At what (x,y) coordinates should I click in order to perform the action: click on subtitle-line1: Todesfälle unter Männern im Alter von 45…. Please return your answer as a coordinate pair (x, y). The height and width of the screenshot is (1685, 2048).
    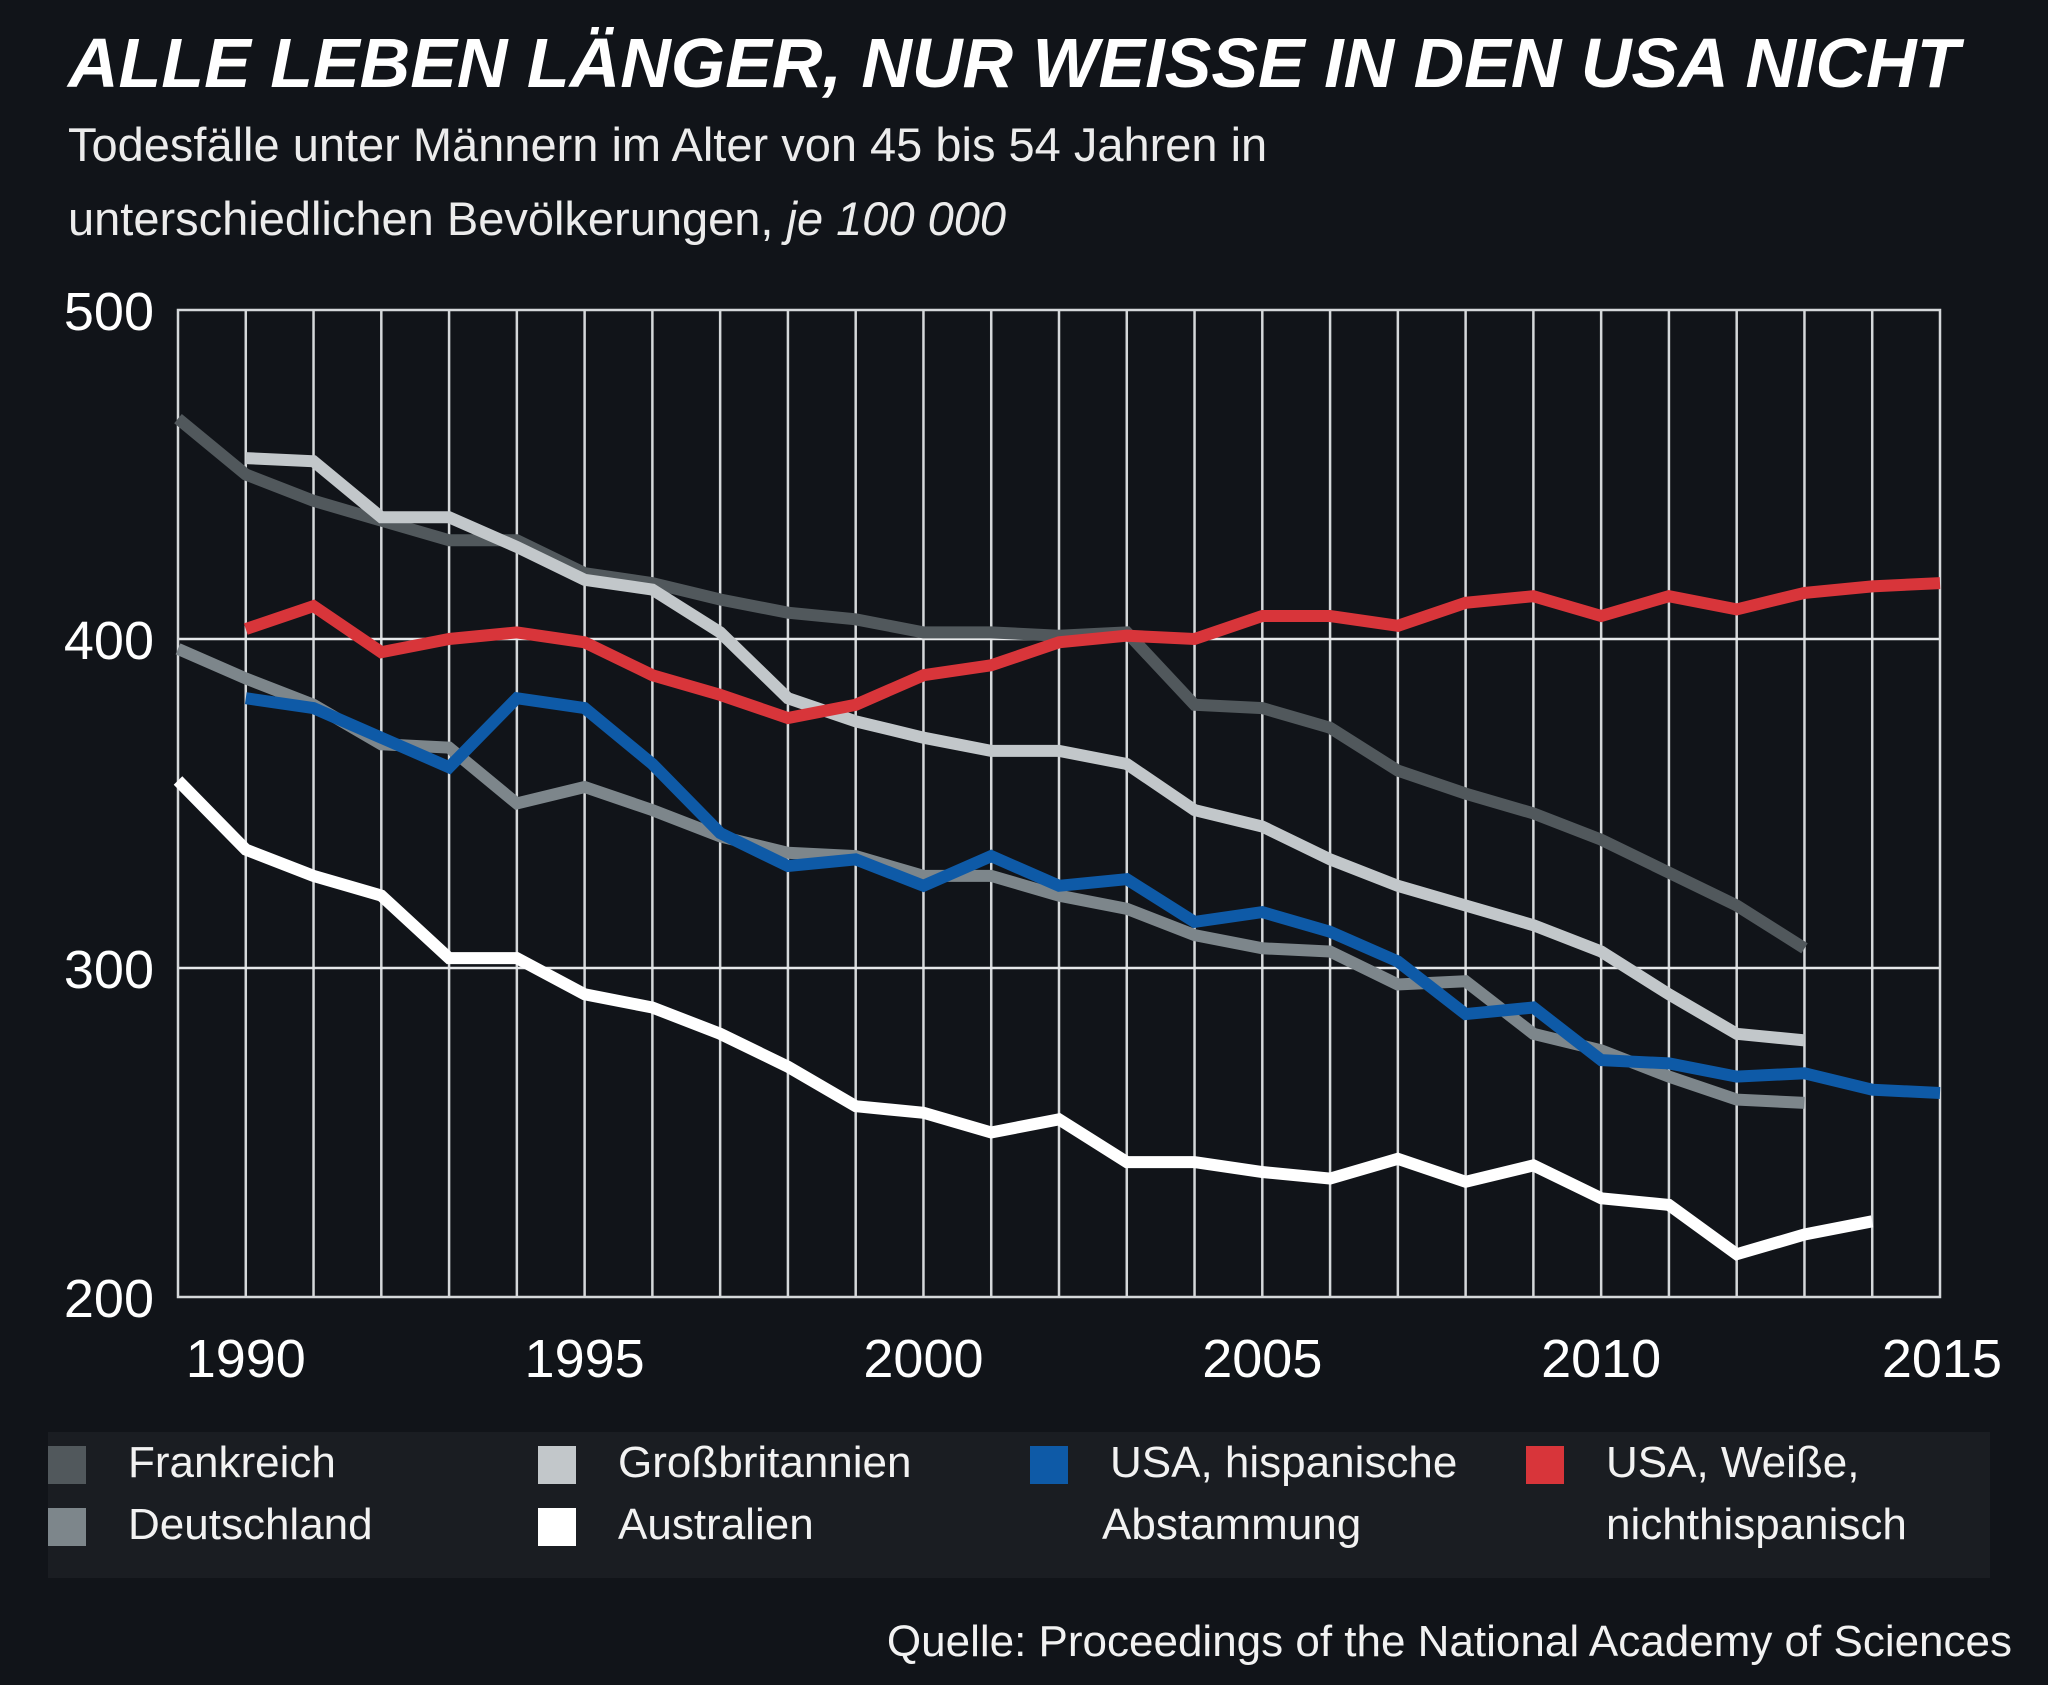
    Looking at the image, I should click on (668, 144).